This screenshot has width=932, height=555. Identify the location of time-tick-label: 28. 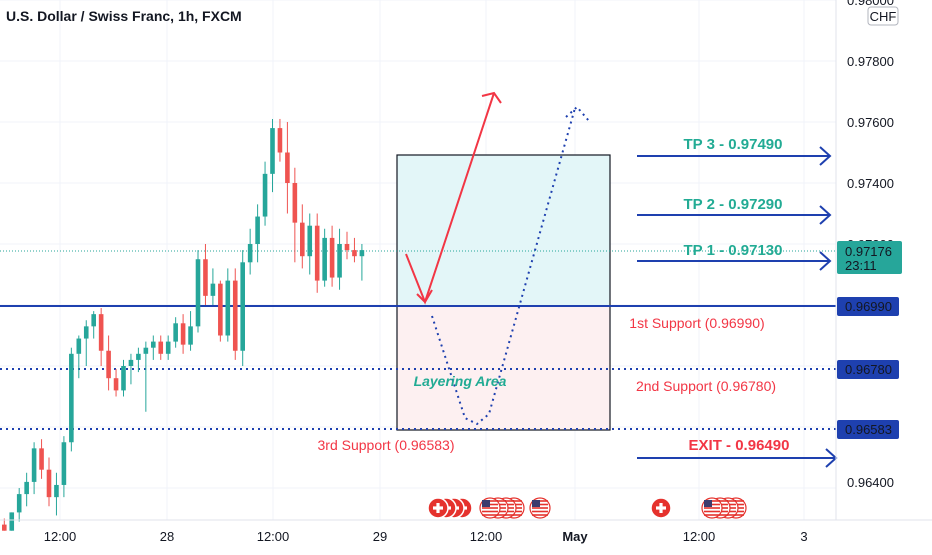
(167, 536).